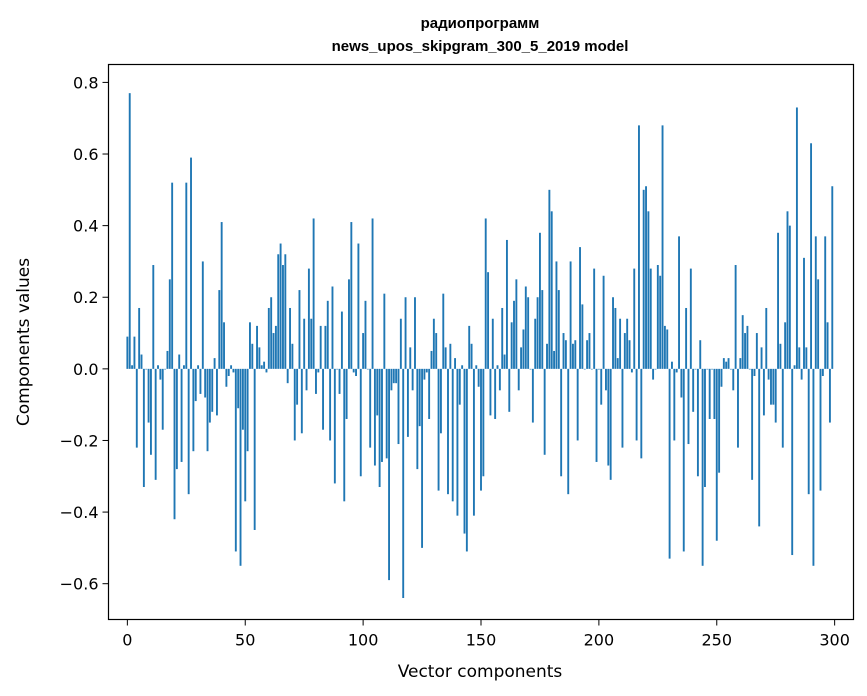  What do you see at coordinates (480, 46) in the screenshot?
I see `chart-subtitle: news_upos_skipgram_300_5_2019 model` at bounding box center [480, 46].